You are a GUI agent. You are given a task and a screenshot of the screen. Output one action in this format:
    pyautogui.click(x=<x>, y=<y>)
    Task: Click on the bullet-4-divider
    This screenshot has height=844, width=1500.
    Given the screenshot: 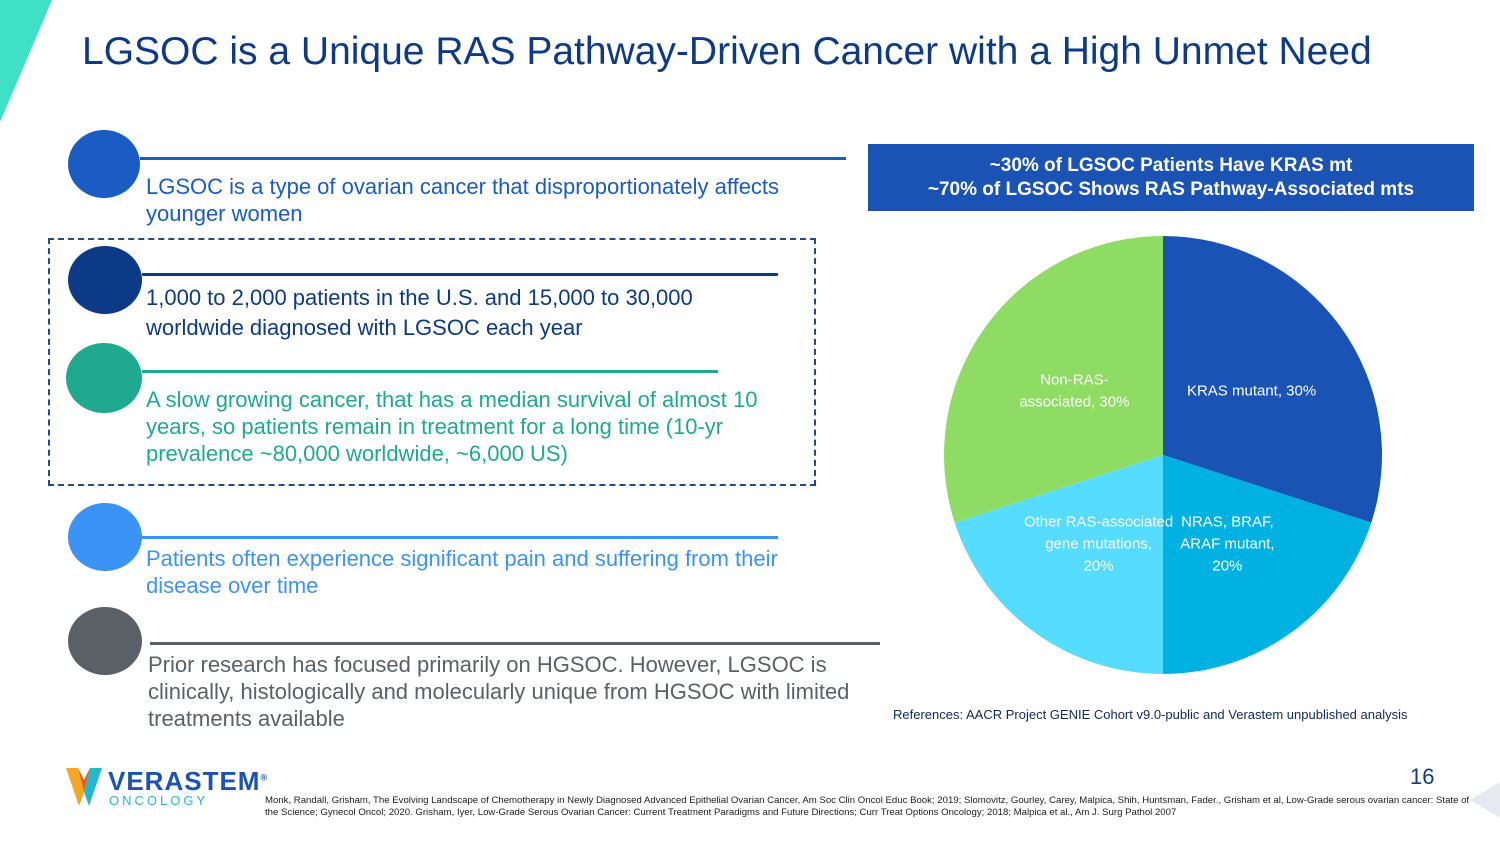 What is the action you would take?
    pyautogui.click(x=460, y=537)
    